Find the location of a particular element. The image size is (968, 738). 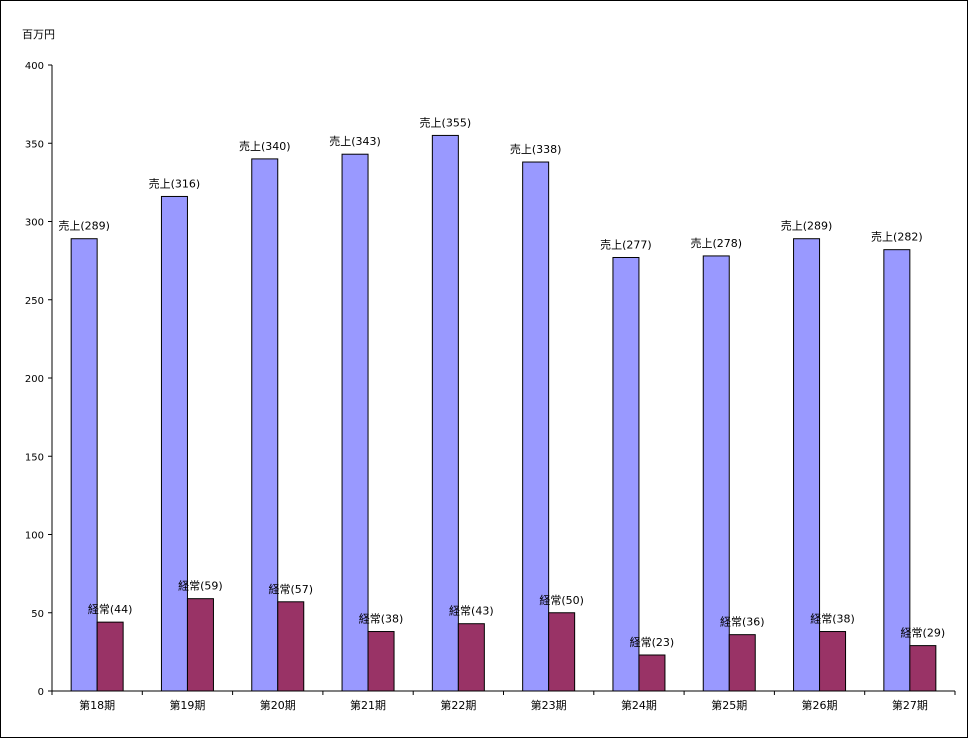

ordinary-profit-data-label: 経常(23) is located at coordinates (652, 642).